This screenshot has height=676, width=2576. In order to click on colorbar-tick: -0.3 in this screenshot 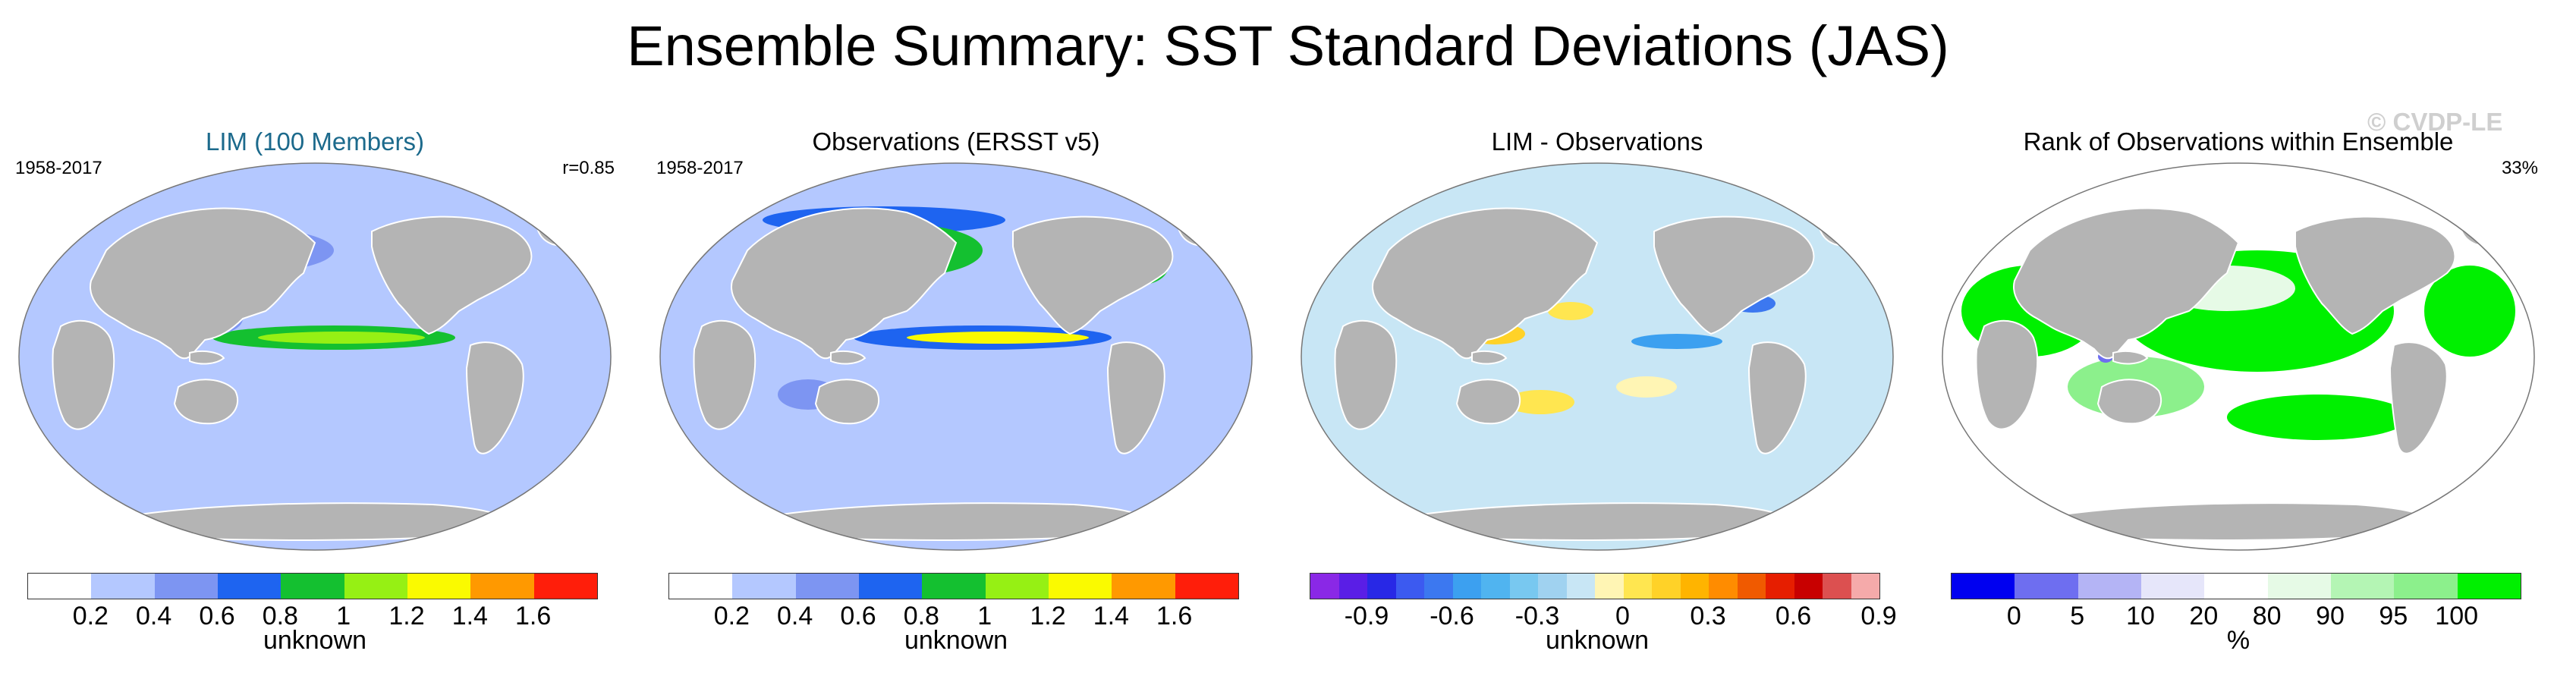, I will do `click(1537, 616)`.